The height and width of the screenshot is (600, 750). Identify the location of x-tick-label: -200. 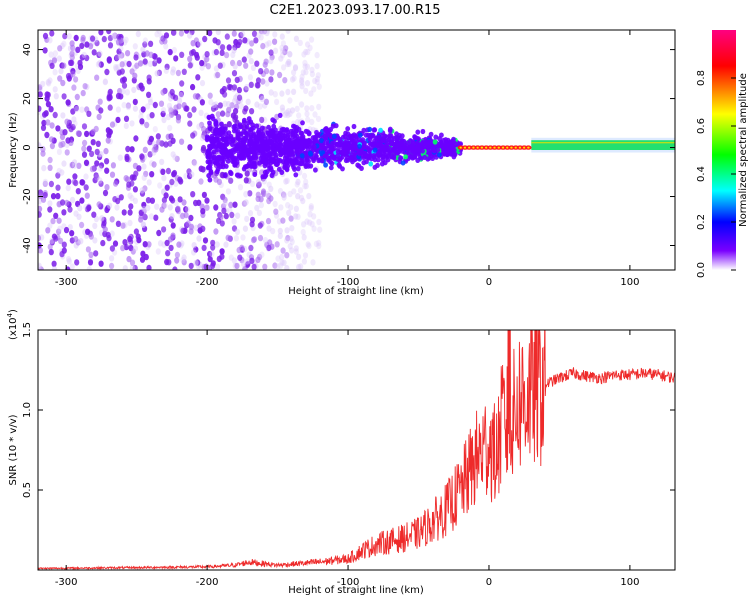
(207, 282).